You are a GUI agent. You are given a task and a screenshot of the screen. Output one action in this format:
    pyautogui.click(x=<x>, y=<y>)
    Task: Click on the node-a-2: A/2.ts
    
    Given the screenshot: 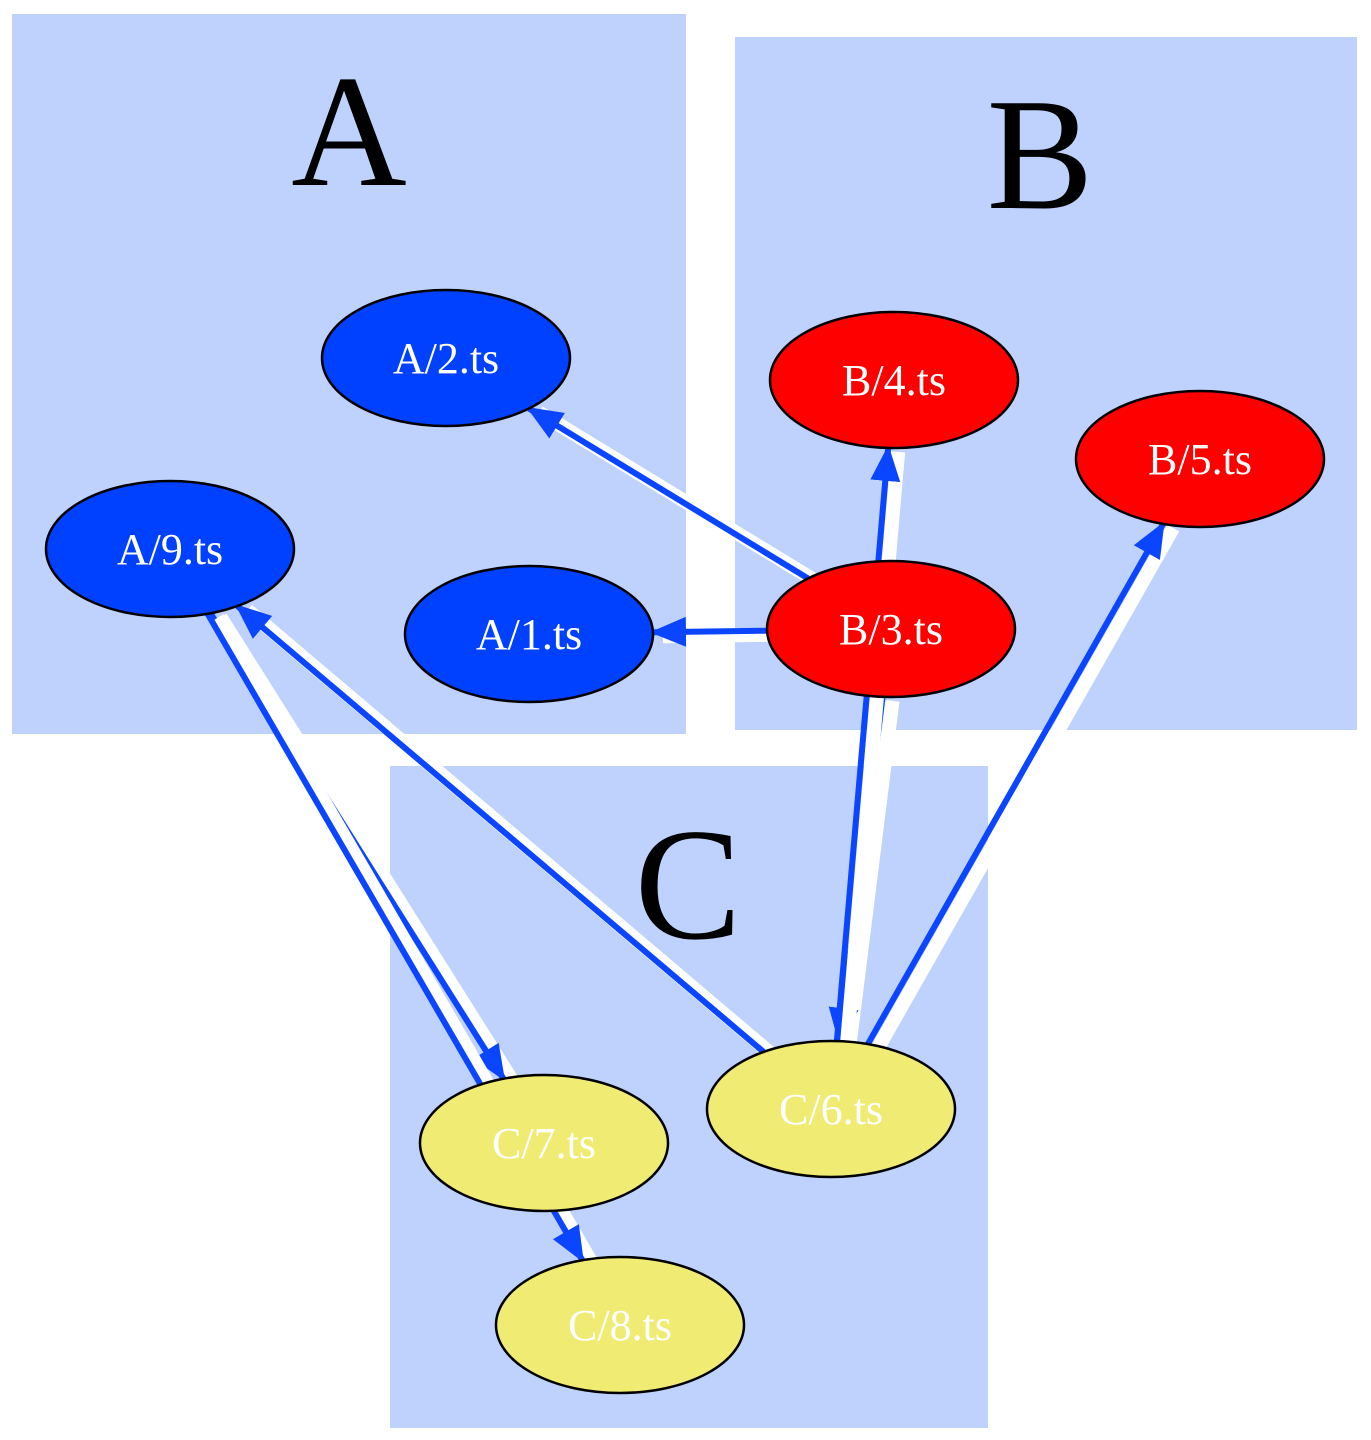 What is the action you would take?
    pyautogui.click(x=446, y=358)
    